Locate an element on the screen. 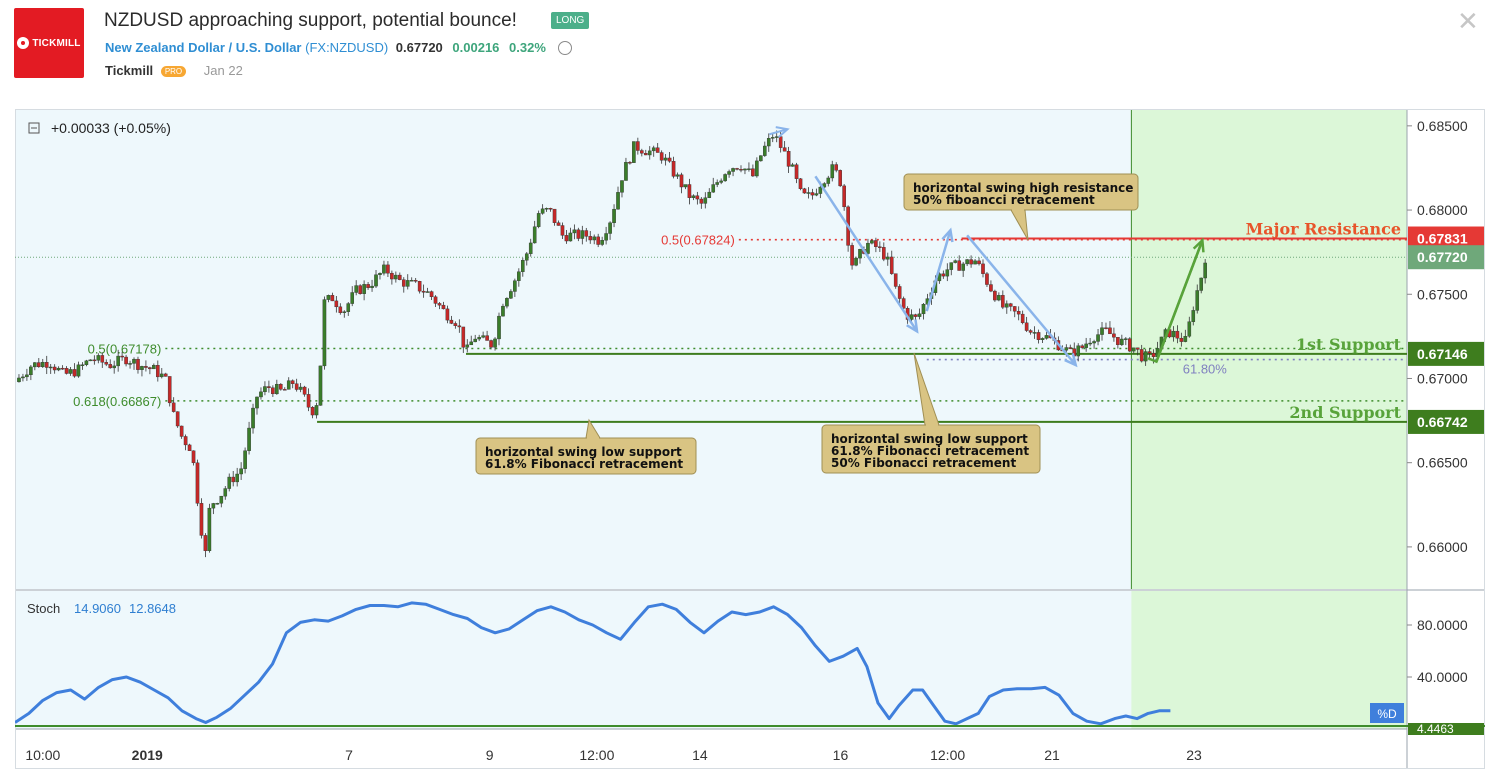  annotation-text: 50% fiboancci retracement is located at coordinates (1004, 200).